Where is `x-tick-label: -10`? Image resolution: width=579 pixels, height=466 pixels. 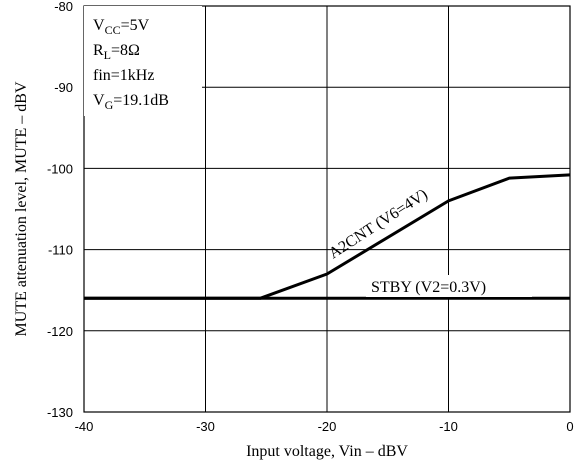
x-tick-label: -10 is located at coordinates (448, 426).